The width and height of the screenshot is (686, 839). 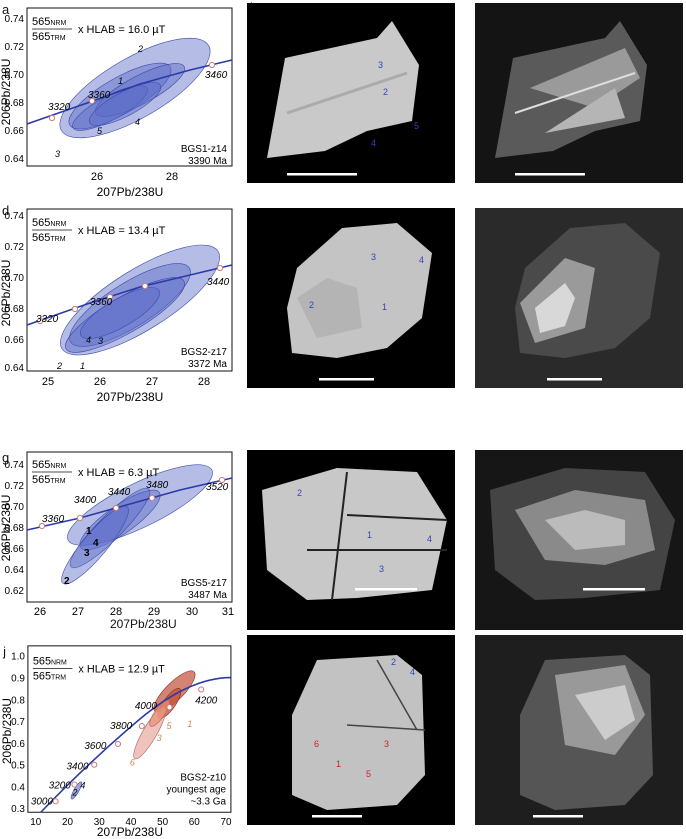 I want to click on ellipses, so click(x=137, y=524).